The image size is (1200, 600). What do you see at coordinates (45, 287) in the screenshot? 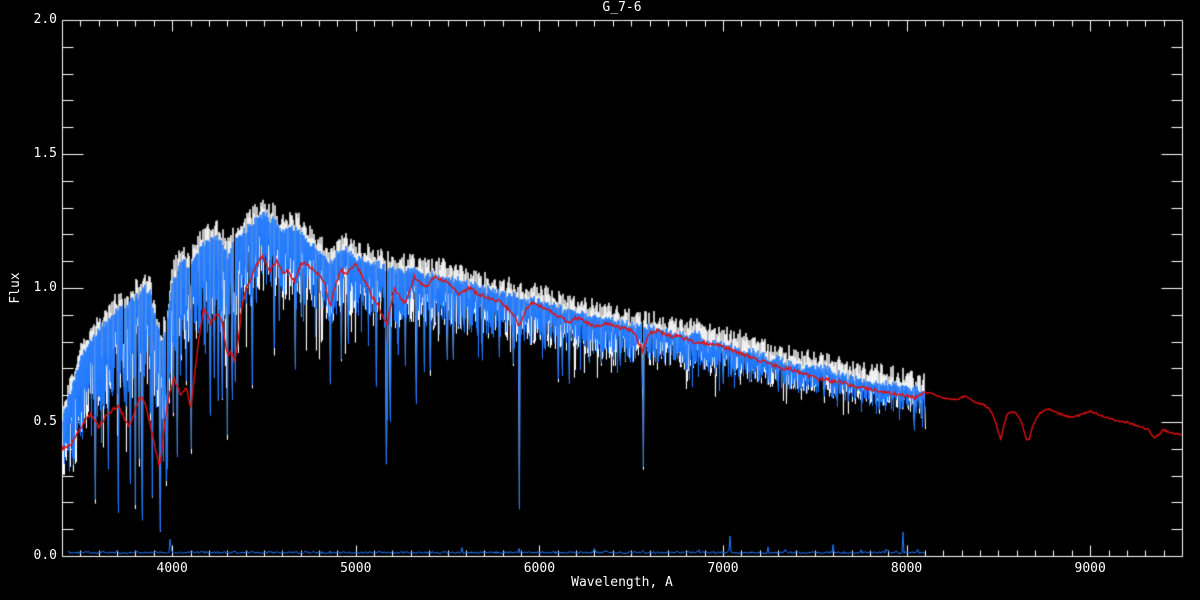
I see `y-tick-label: 1.0` at bounding box center [45, 287].